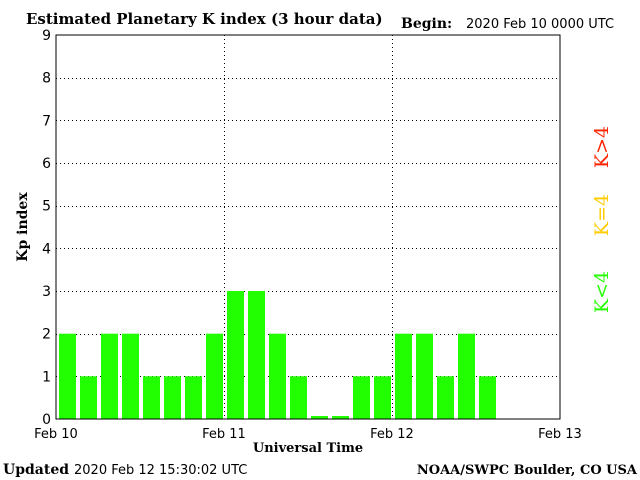  What do you see at coordinates (46, 121) in the screenshot?
I see `y-tick-label: 7` at bounding box center [46, 121].